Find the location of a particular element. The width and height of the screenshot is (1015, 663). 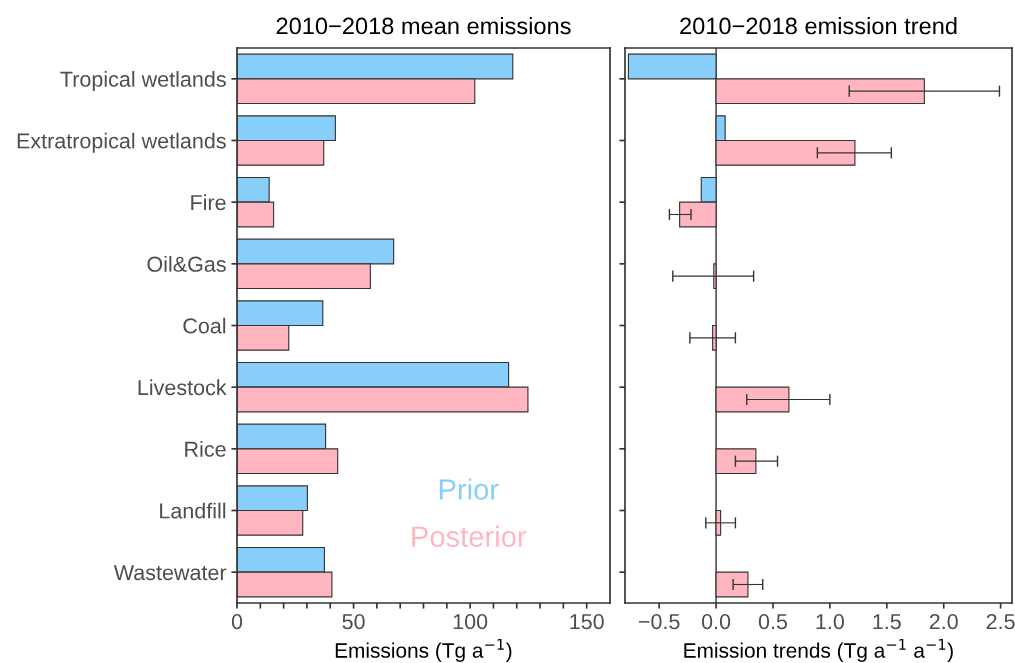

y-tick-label: Tropical wetlands is located at coordinates (143, 81).